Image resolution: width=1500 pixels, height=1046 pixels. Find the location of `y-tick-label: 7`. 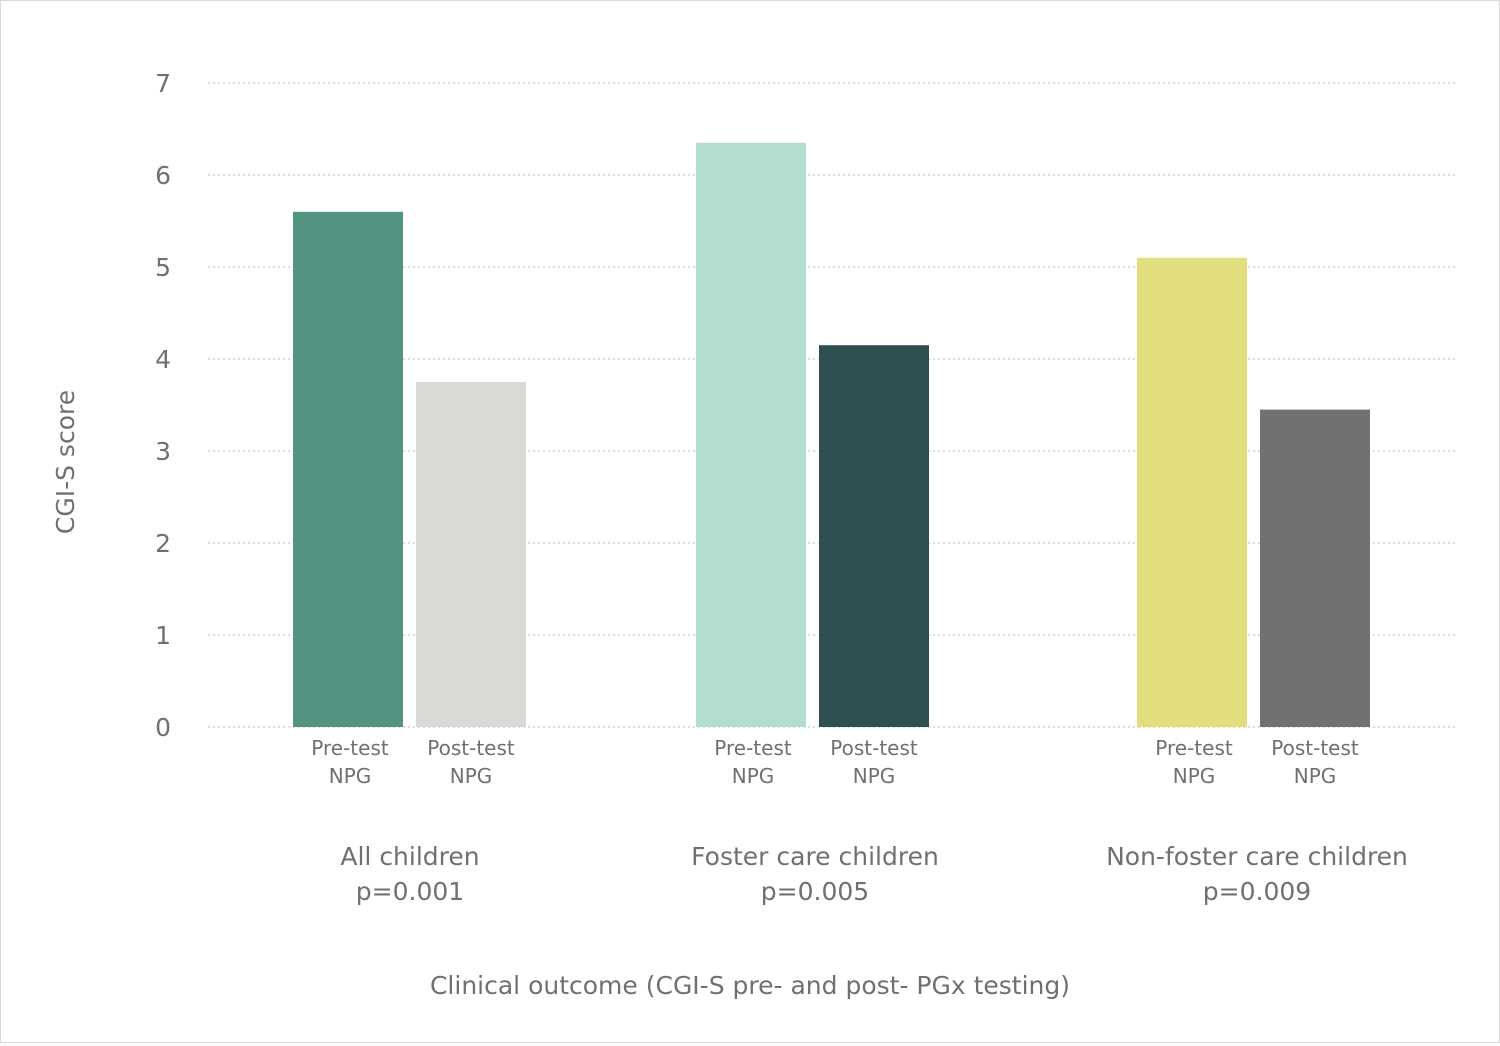

y-tick-label: 7 is located at coordinates (163, 83).